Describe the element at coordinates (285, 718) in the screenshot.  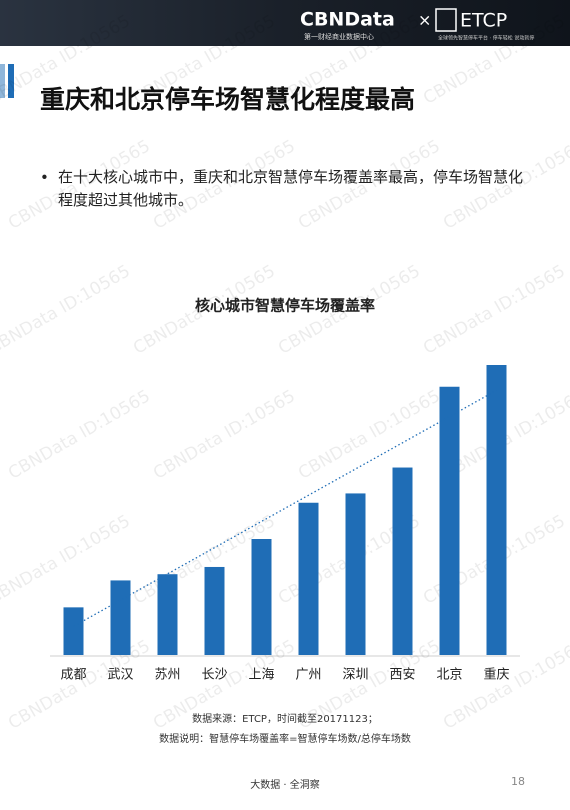
I see `note: 数据来源：ETCP，时间截至20171123；` at that location.